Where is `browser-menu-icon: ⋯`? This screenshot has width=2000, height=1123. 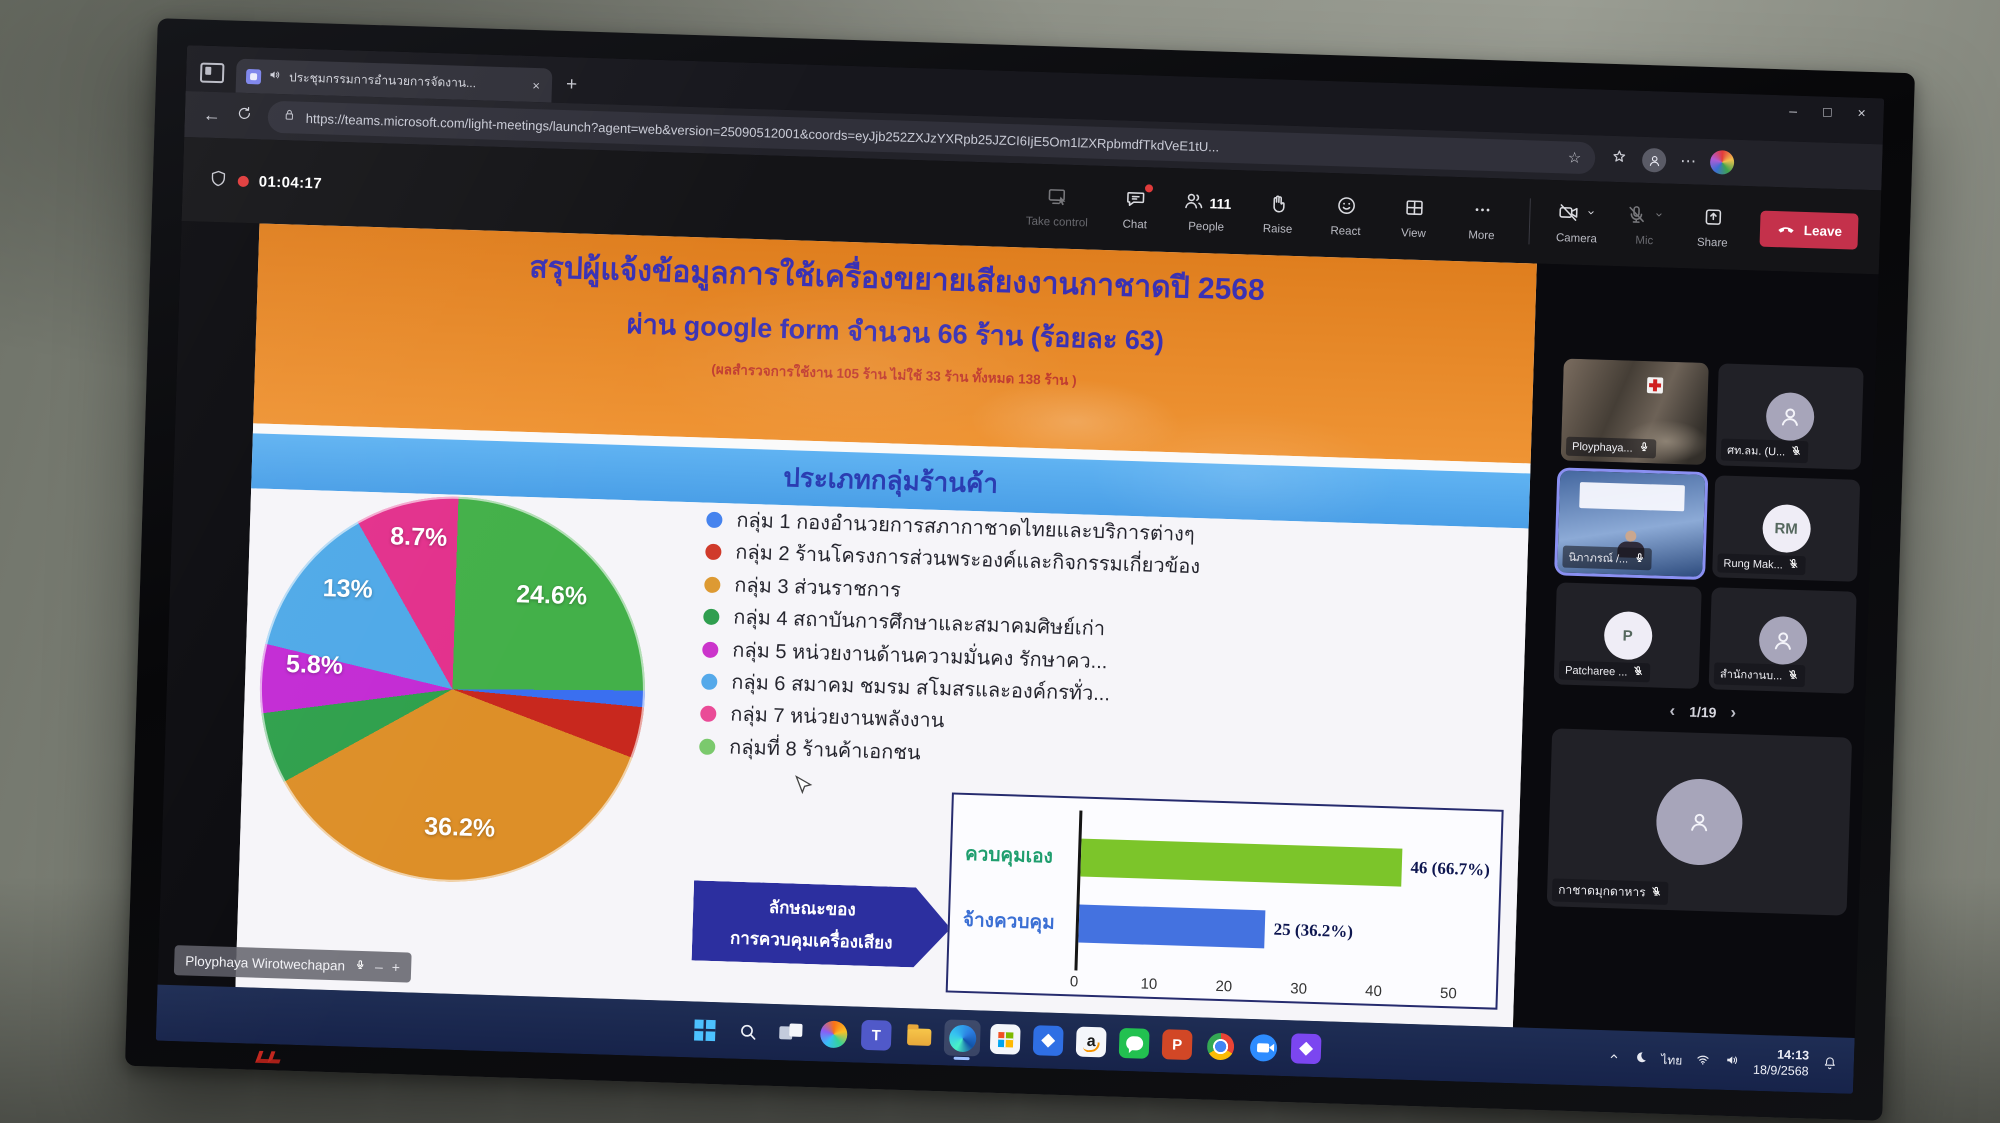 browser-menu-icon: ⋯ is located at coordinates (1688, 162).